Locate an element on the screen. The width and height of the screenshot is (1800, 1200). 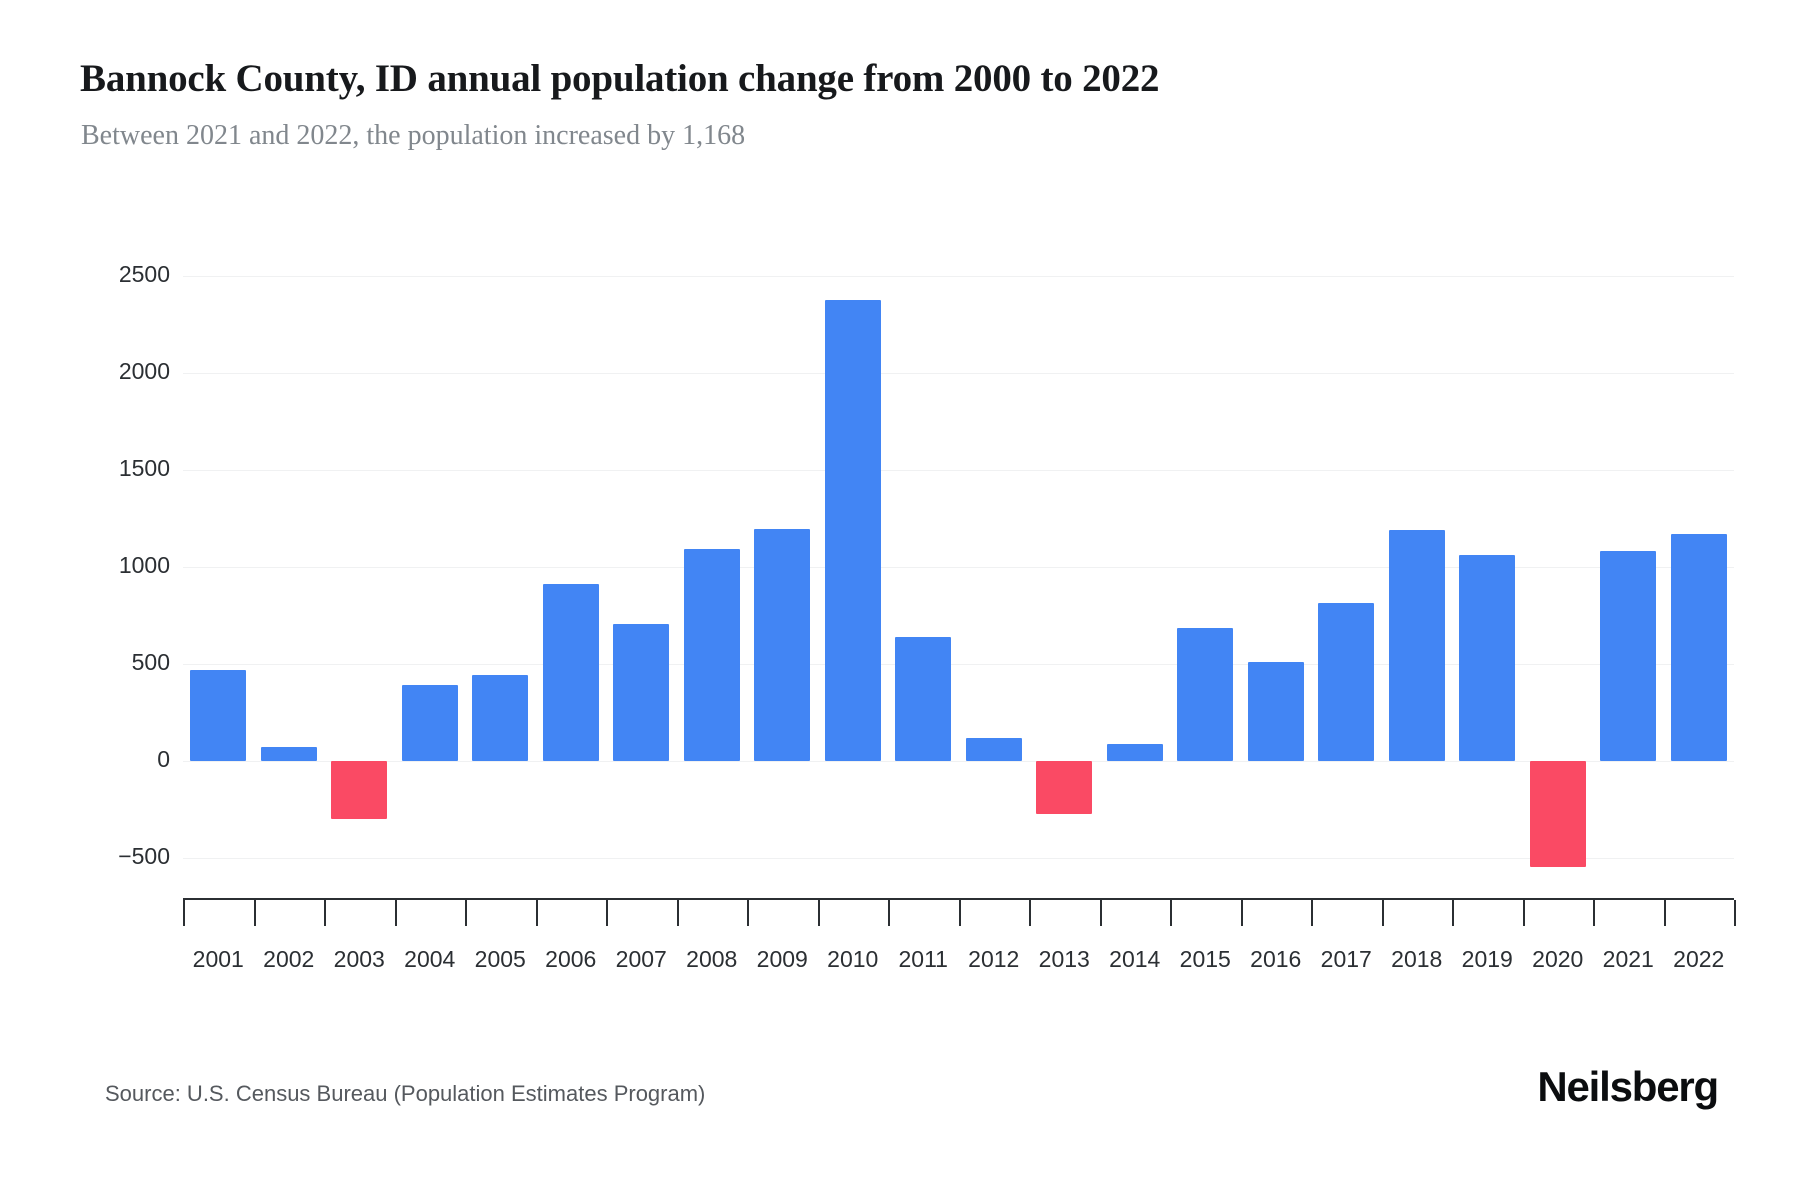
x-axis-tick-label-2005: 2005 is located at coordinates (500, 959).